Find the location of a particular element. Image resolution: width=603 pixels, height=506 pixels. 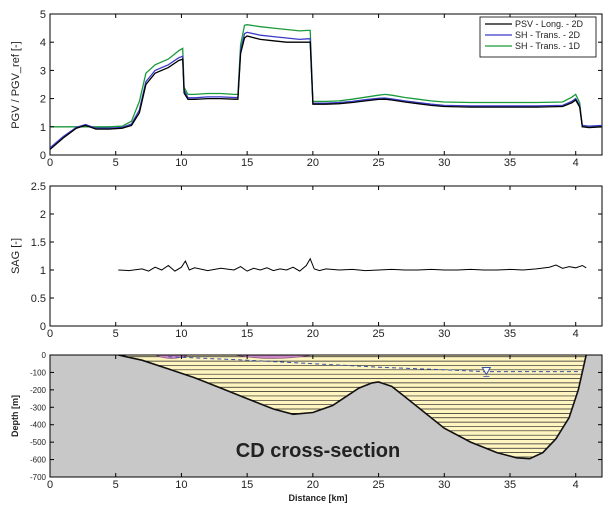

sag-series-line is located at coordinates (352, 264).